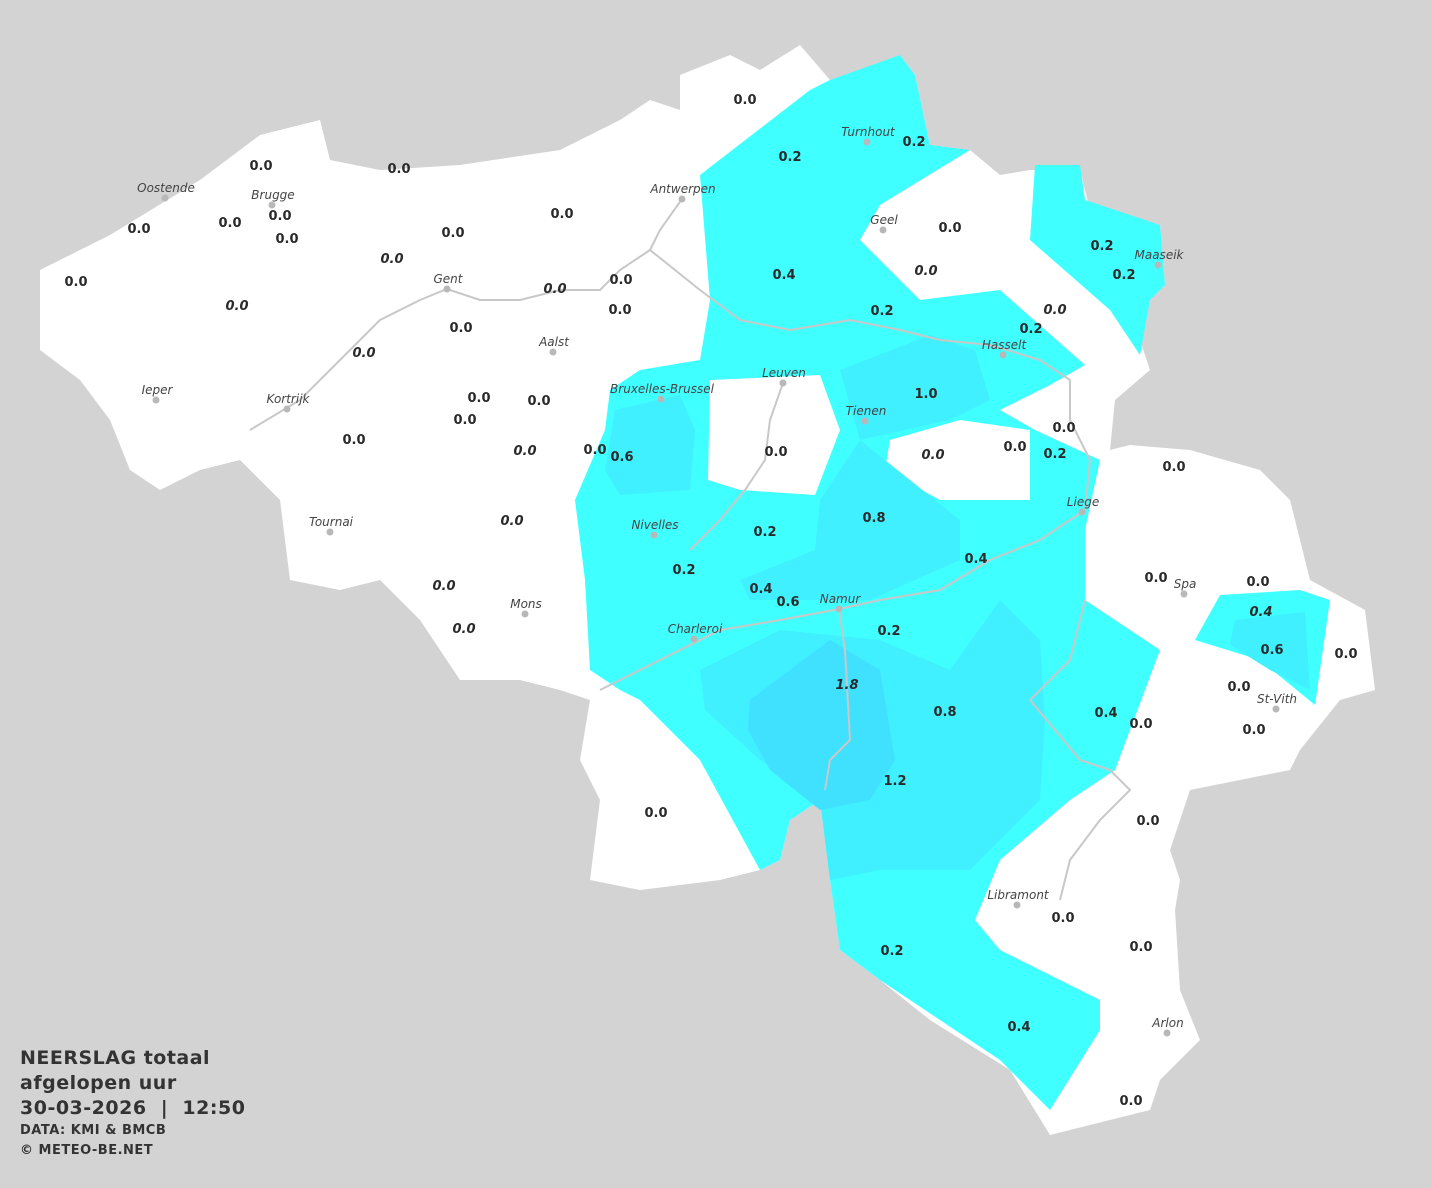  I want to click on station-value: 0.8, so click(873, 518).